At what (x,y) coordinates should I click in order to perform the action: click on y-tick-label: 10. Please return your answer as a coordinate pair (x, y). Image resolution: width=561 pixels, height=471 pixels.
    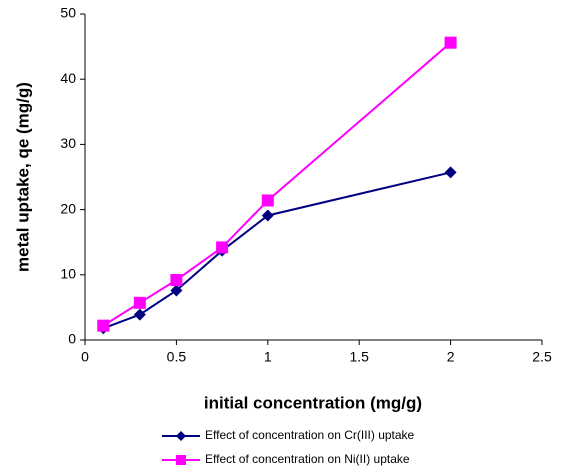
    Looking at the image, I should click on (68, 274).